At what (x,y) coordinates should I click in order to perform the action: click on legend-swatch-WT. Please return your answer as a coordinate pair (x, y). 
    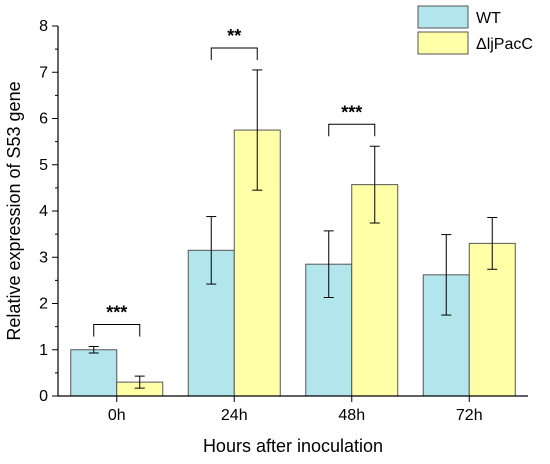
    Looking at the image, I should click on (443, 17).